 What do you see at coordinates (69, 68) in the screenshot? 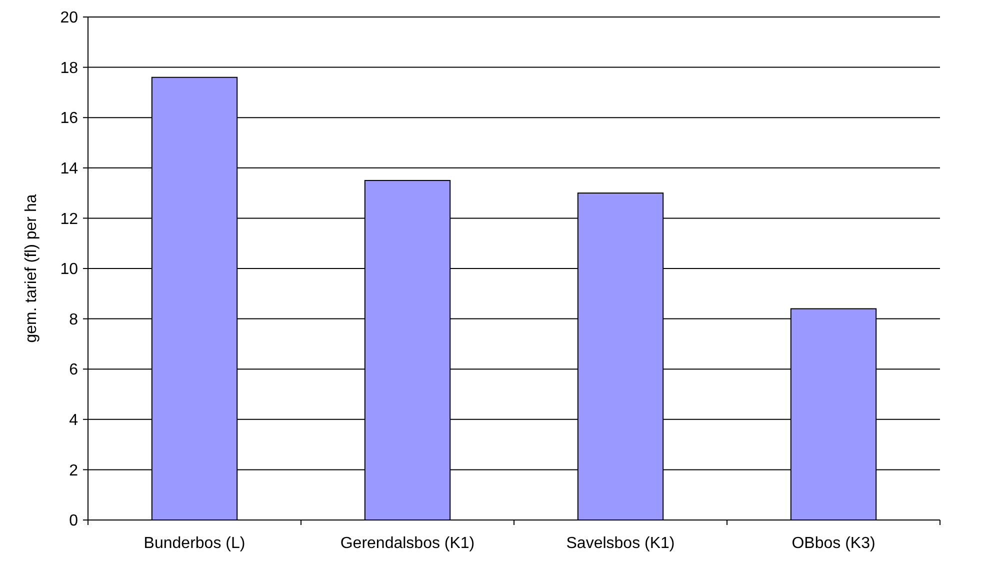
I see `y-tick-label: 18` at bounding box center [69, 68].